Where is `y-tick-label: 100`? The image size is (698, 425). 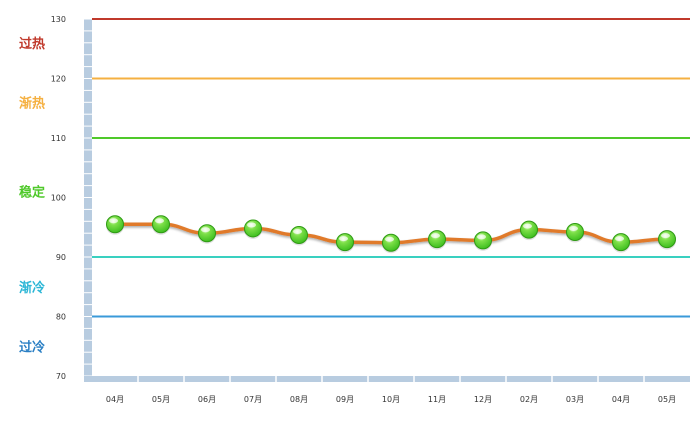
y-tick-label: 100 is located at coordinates (58, 198).